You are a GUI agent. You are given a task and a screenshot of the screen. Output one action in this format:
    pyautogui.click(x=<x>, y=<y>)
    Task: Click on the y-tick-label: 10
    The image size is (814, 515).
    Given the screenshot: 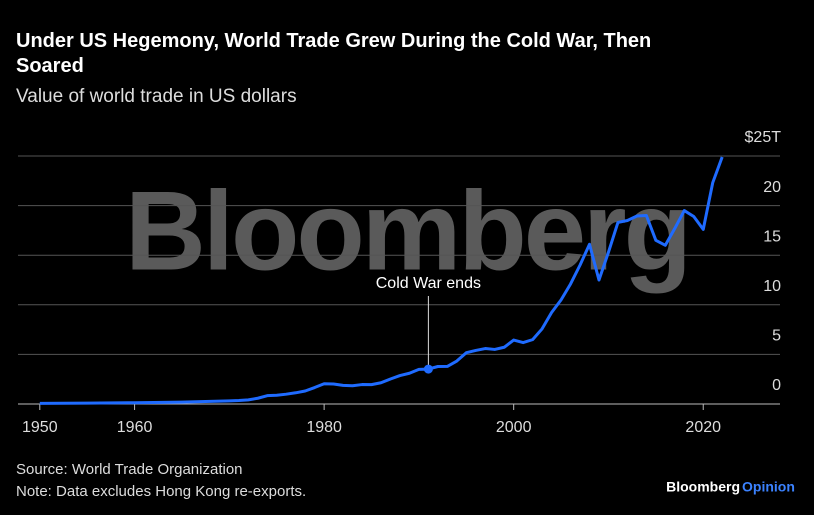 What is the action you would take?
    pyautogui.click(x=772, y=286)
    